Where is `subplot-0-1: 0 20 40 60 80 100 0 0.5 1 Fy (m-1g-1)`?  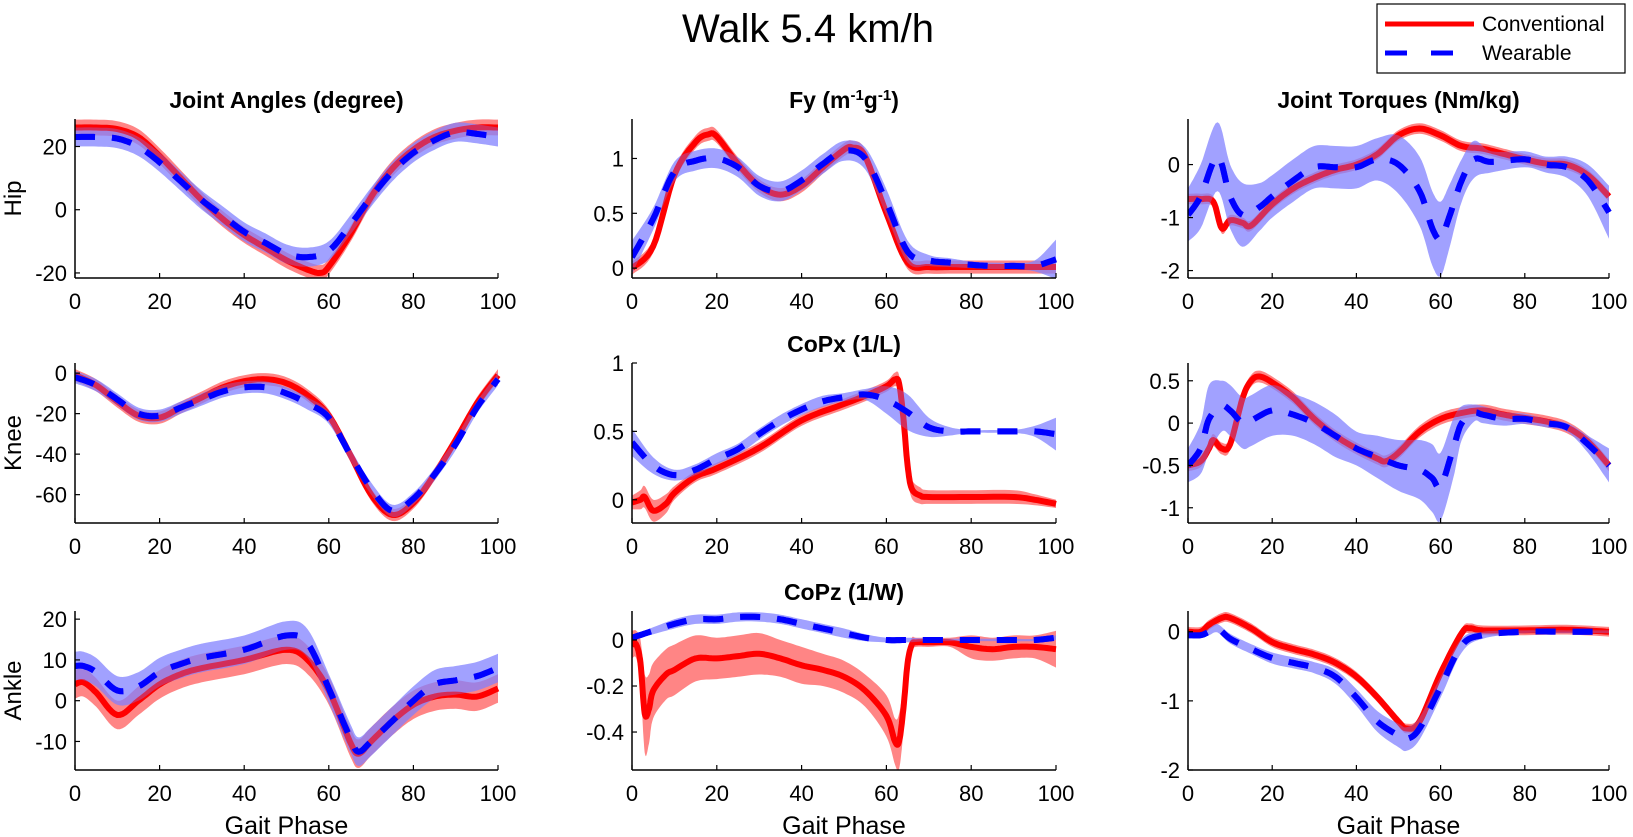
subplot-0-1: 0 20 40 60 80 100 0 0.5 1 Fy (m-1g-1) is located at coordinates (833, 201).